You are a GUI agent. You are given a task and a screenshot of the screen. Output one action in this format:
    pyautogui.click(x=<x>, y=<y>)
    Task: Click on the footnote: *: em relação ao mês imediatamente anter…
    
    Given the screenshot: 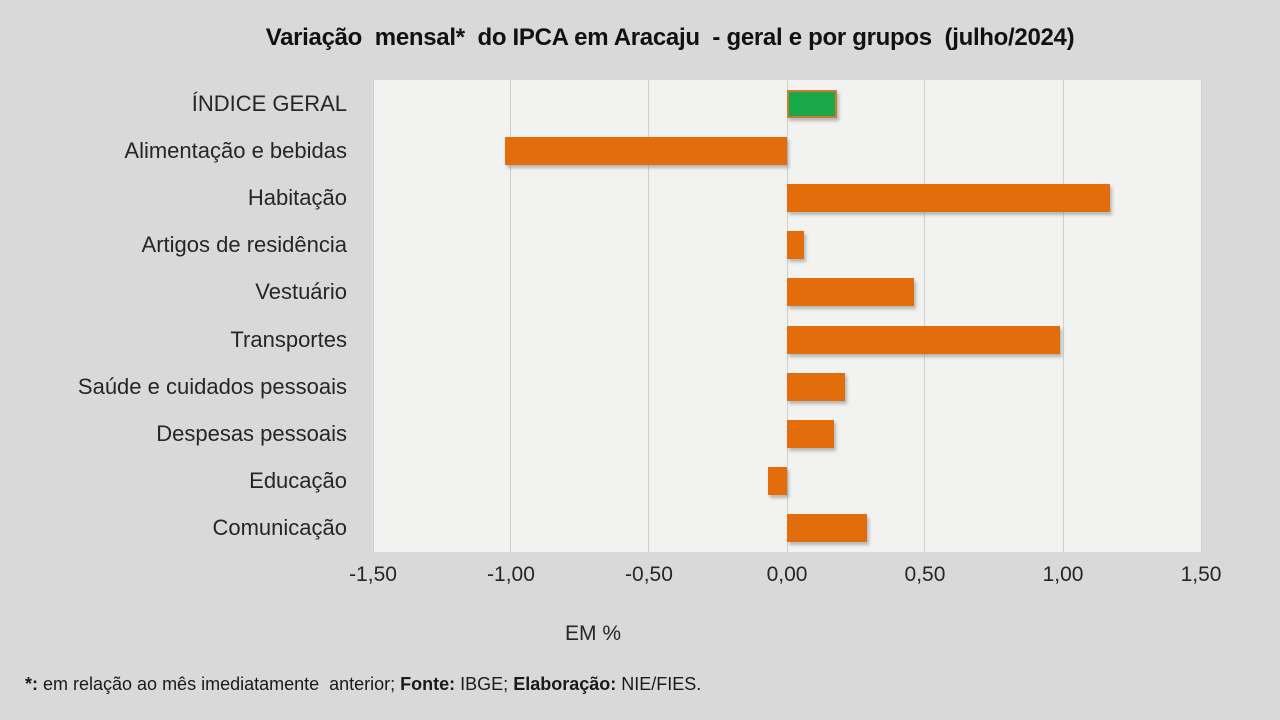 What is the action you would take?
    pyautogui.click(x=363, y=684)
    